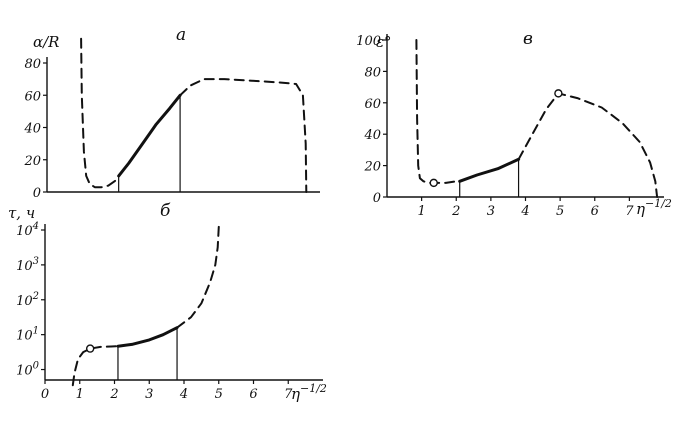  What do you see at coordinates (371, 120) in the screenshot?
I see `panel-c-yticks: 0 20 40 60 80 100` at bounding box center [371, 120].